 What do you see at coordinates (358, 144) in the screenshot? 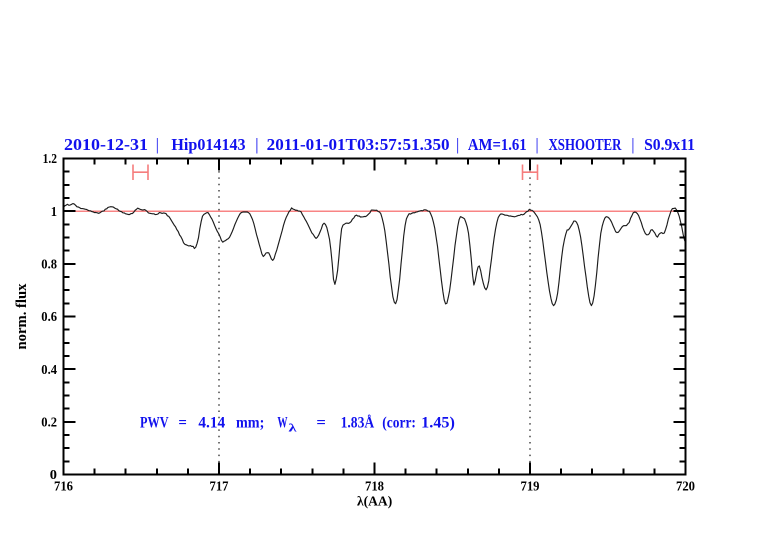
I see `svg-text: 2011-01-01T03:57:51.350` at bounding box center [358, 144].